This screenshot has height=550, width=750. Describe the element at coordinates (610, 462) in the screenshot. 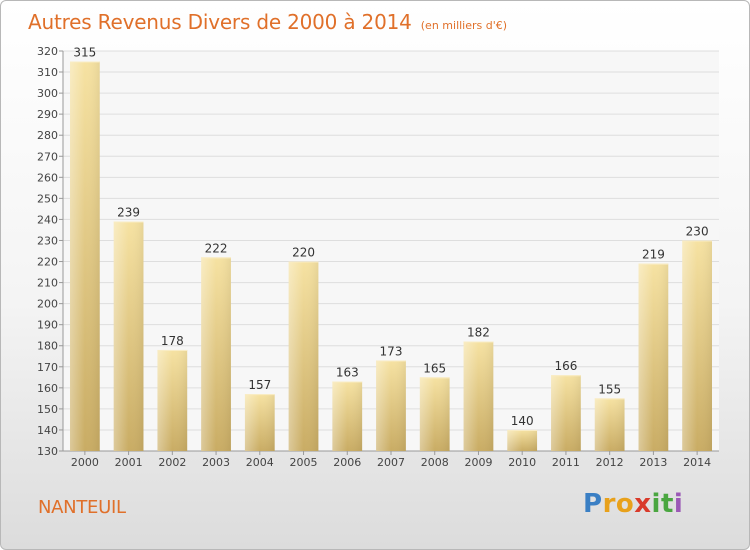

I see `x-tick-label: 2012` at that location.